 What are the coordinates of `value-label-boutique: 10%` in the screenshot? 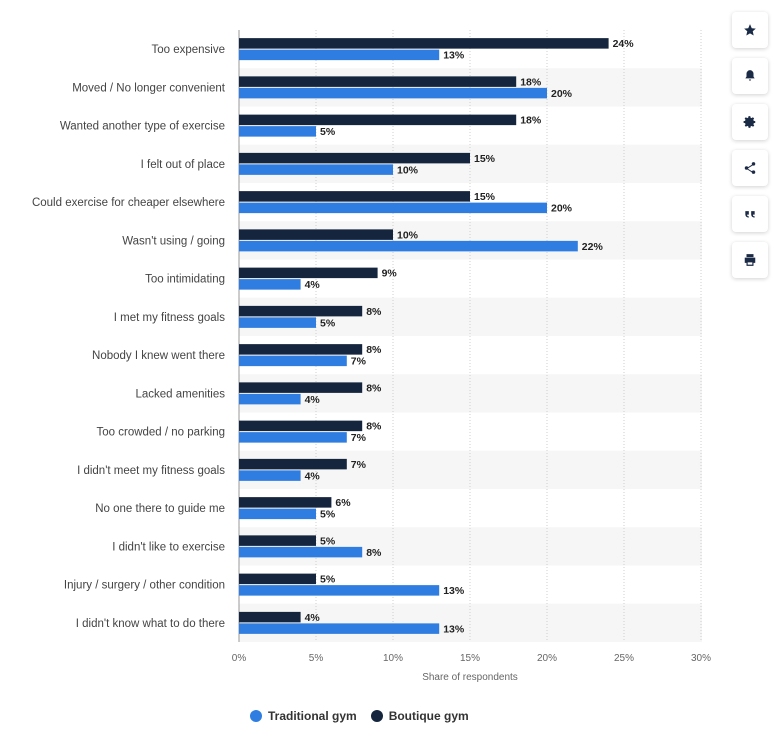 It's located at (408, 235).